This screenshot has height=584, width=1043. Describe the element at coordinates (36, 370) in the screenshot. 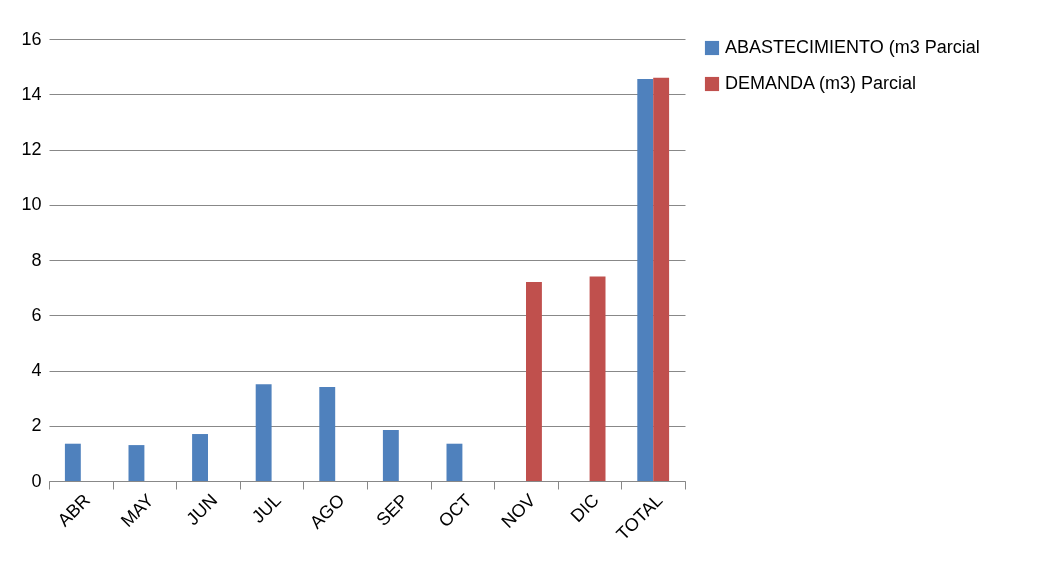

I see `y-tick-label: 4` at that location.